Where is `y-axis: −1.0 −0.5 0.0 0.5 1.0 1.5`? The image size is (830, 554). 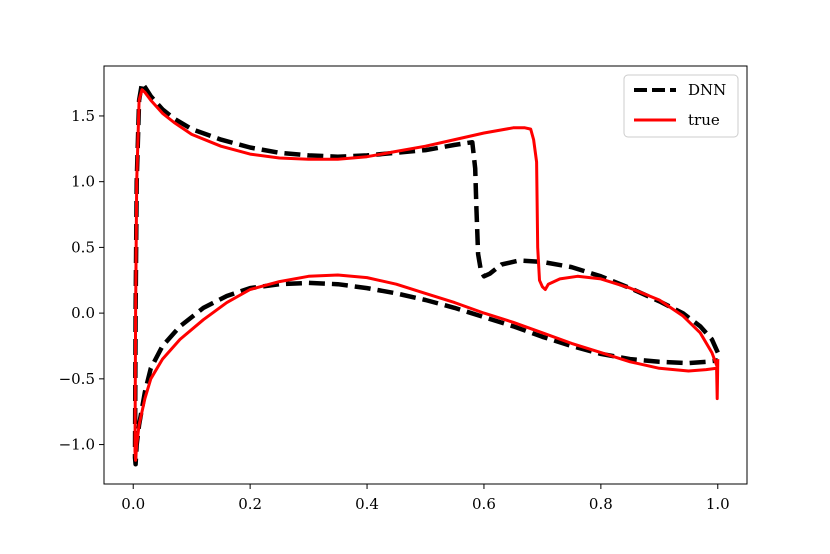
y-axis: −1.0 −0.5 0.0 0.5 1.0 1.5 is located at coordinates (81, 280).